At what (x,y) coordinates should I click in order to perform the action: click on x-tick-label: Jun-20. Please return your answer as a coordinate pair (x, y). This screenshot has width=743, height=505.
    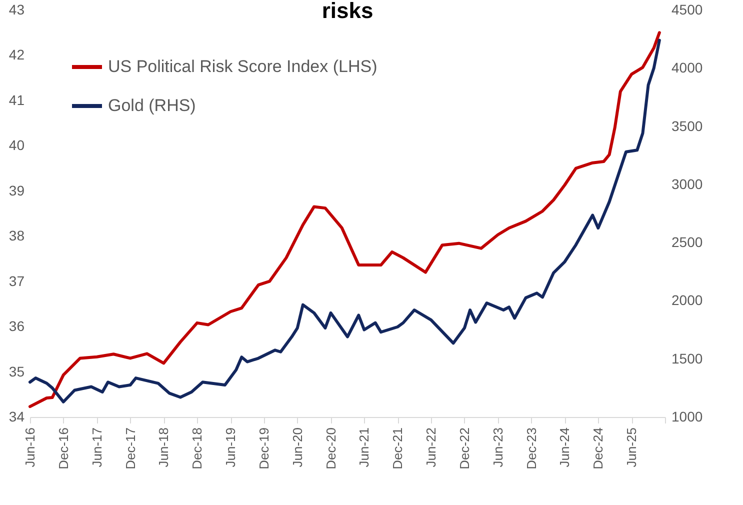
    Looking at the image, I should click on (297, 448).